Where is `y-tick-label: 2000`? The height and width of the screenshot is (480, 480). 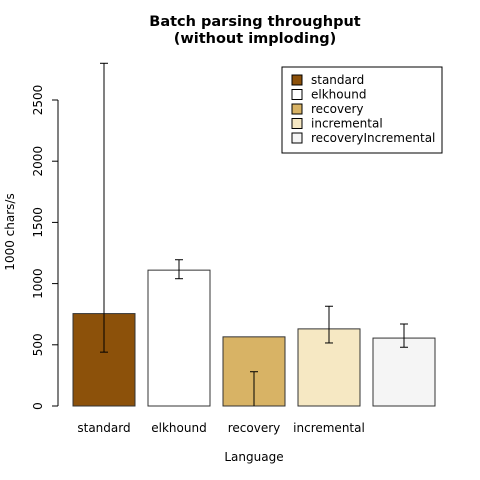
y-tick-label: 2000 is located at coordinates (38, 161).